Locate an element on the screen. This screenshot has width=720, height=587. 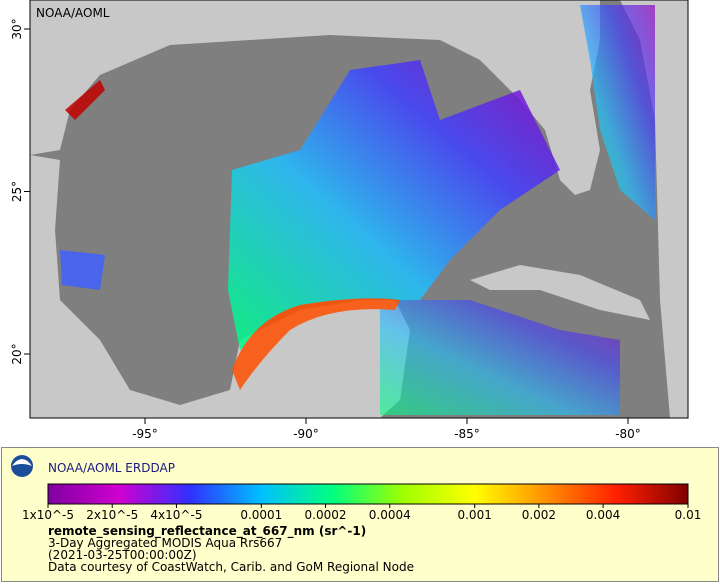
noaa-logo-bird is located at coordinates (22, 462).